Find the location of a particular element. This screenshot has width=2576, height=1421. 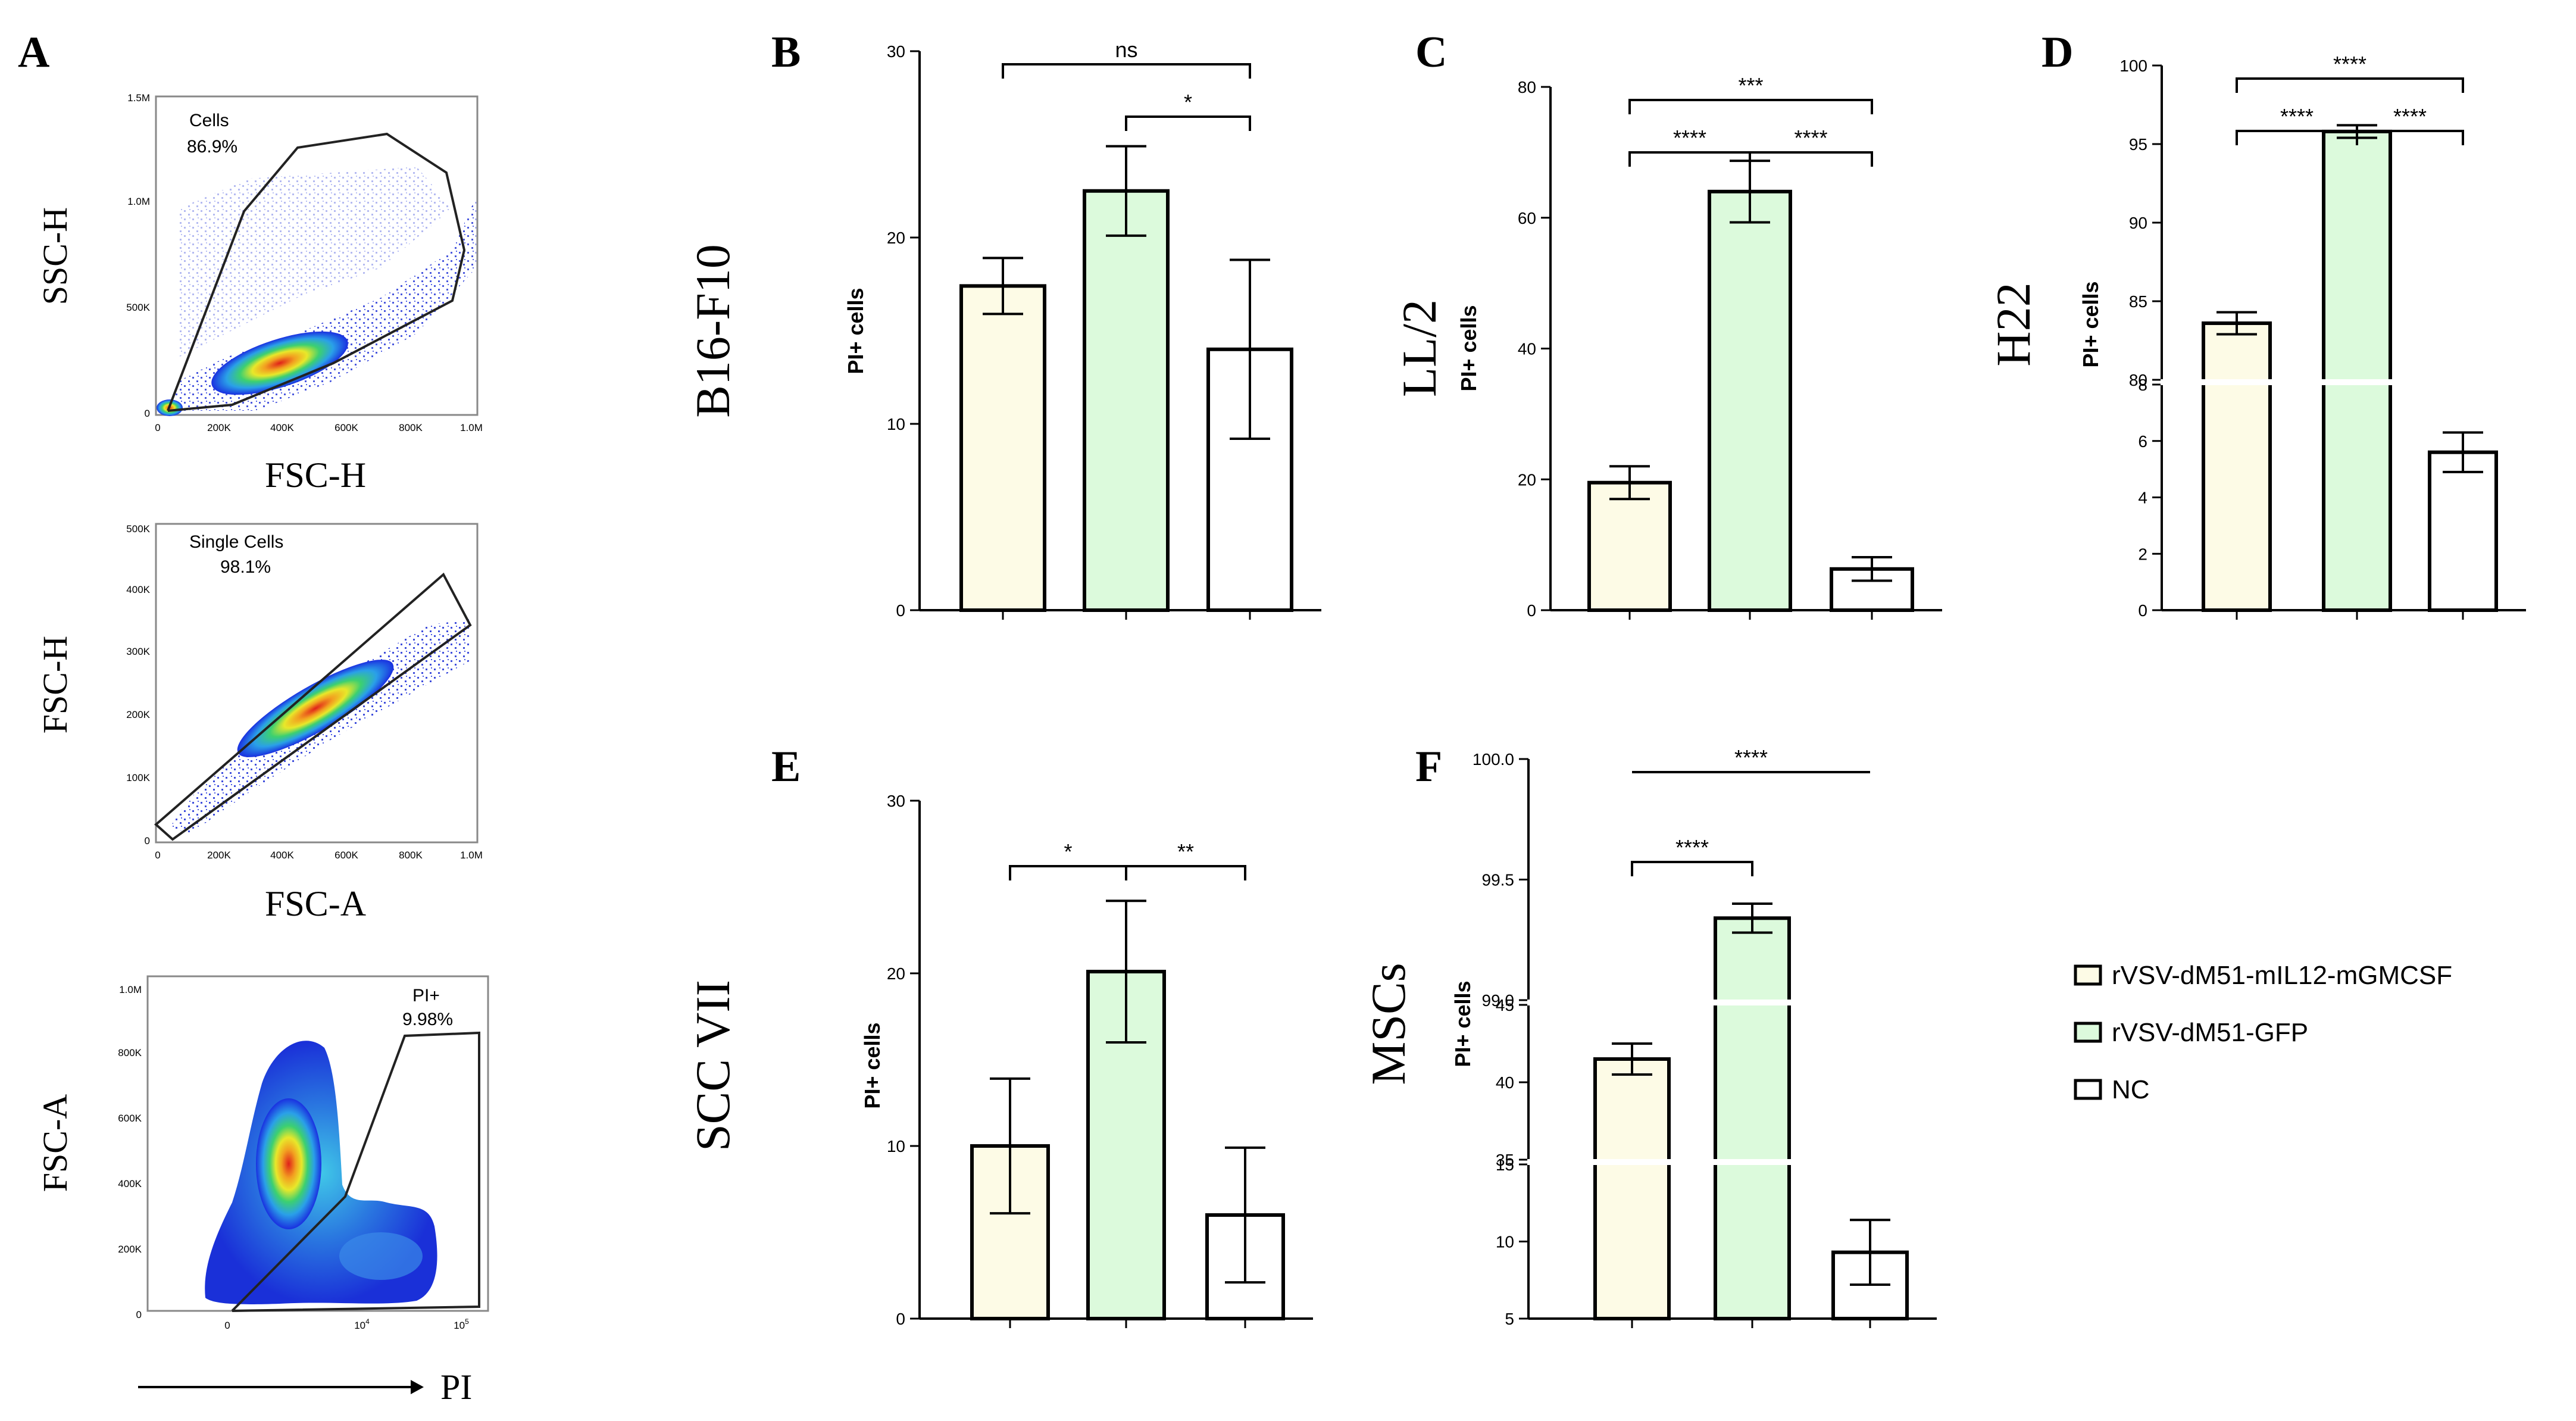

y-ticks: 1.5M 1.0M 500K 0 is located at coordinates (138, 256).